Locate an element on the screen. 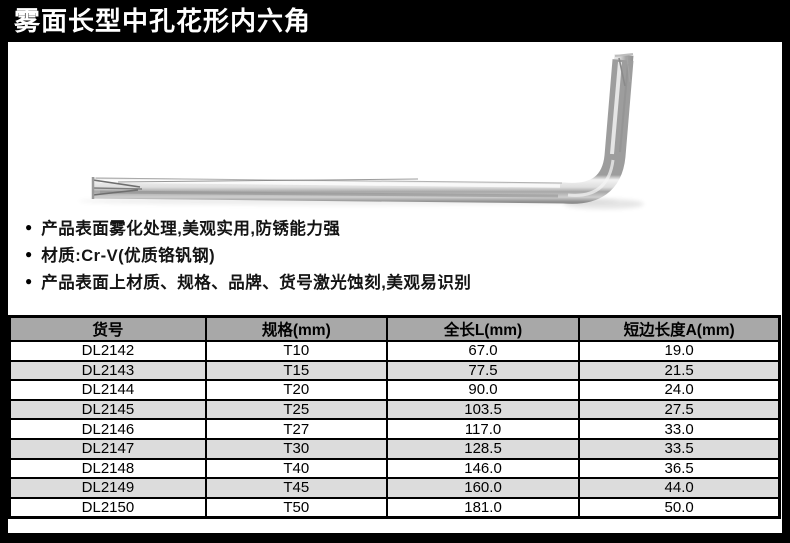 The image size is (790, 543). feature-item: ● 材质:Cr-V(优质铬钒钢) is located at coordinates (400, 253).